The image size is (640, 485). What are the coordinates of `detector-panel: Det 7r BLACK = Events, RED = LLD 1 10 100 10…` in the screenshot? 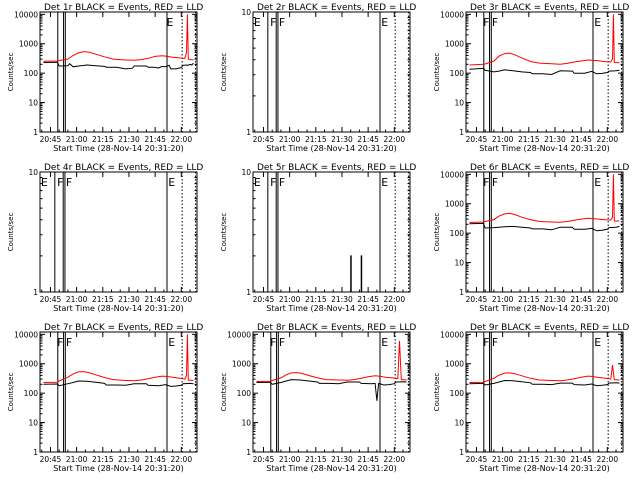 It's located at (105, 398).